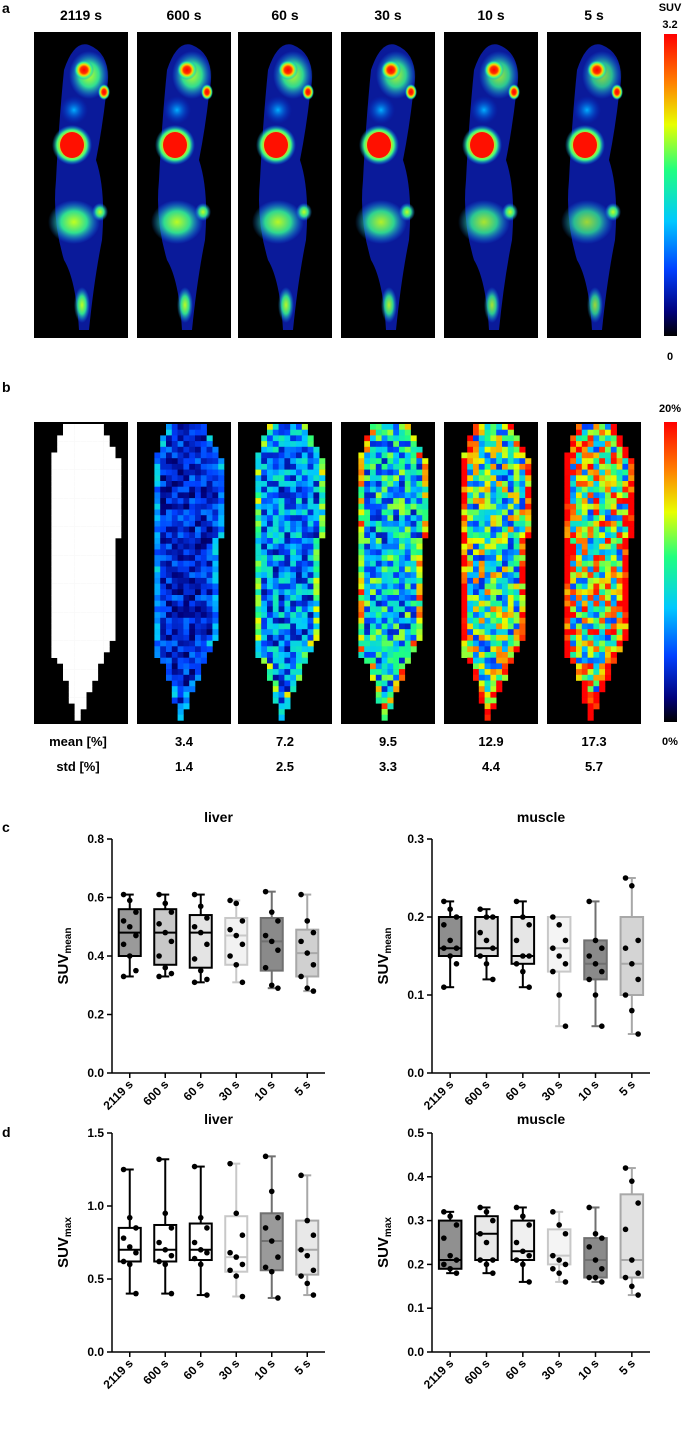 The image size is (685, 1442). What do you see at coordinates (384, 1242) in the screenshot?
I see `y-axis-label: SUVmax` at bounding box center [384, 1242].